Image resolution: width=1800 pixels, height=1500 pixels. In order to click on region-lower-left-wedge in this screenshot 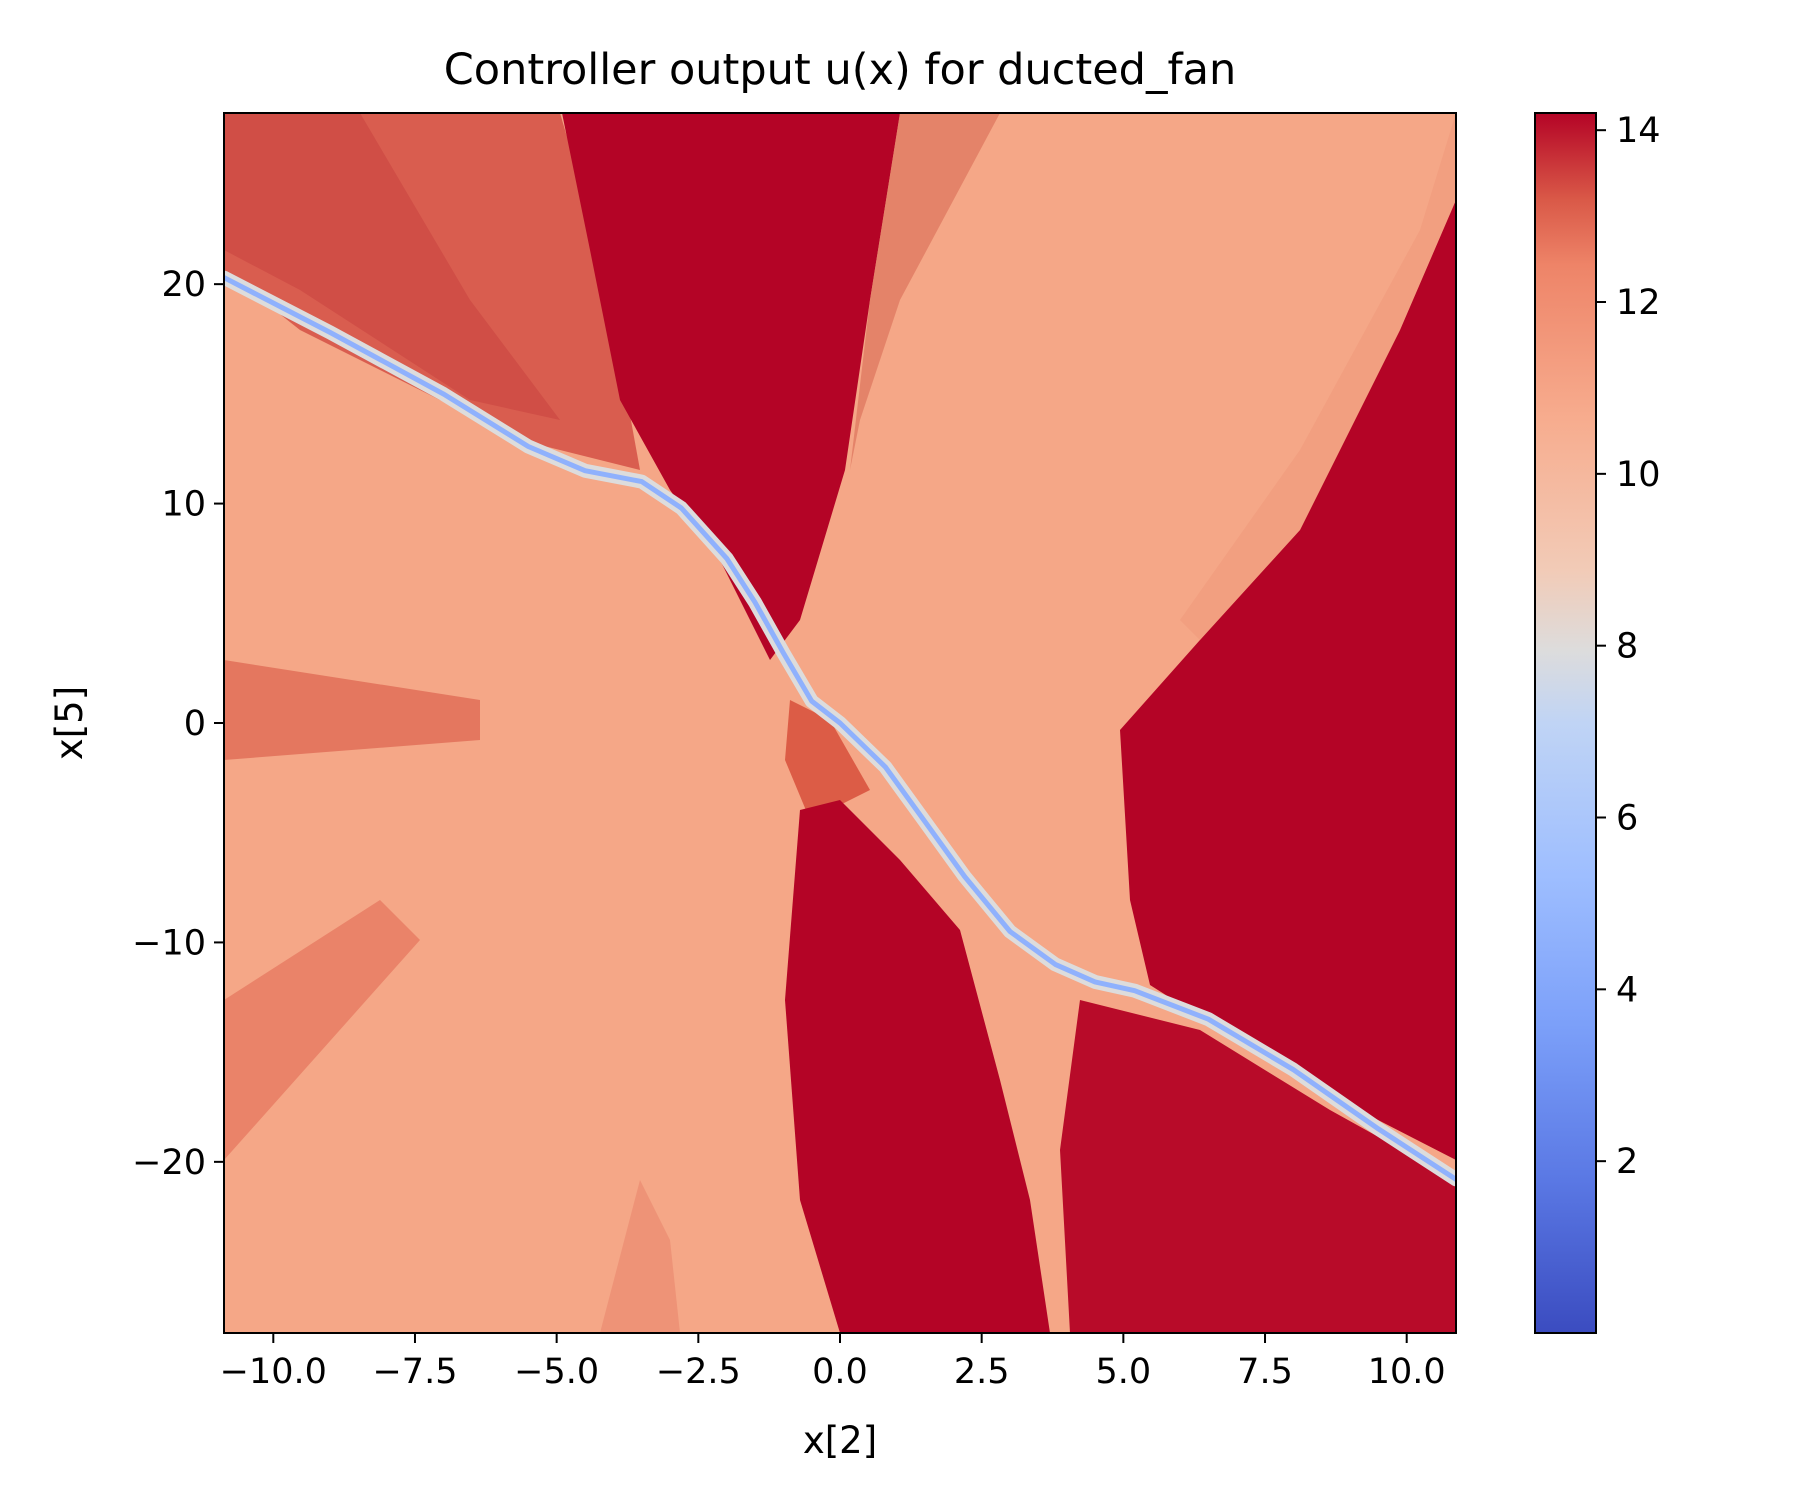, I will do `click(322, 1030)`.